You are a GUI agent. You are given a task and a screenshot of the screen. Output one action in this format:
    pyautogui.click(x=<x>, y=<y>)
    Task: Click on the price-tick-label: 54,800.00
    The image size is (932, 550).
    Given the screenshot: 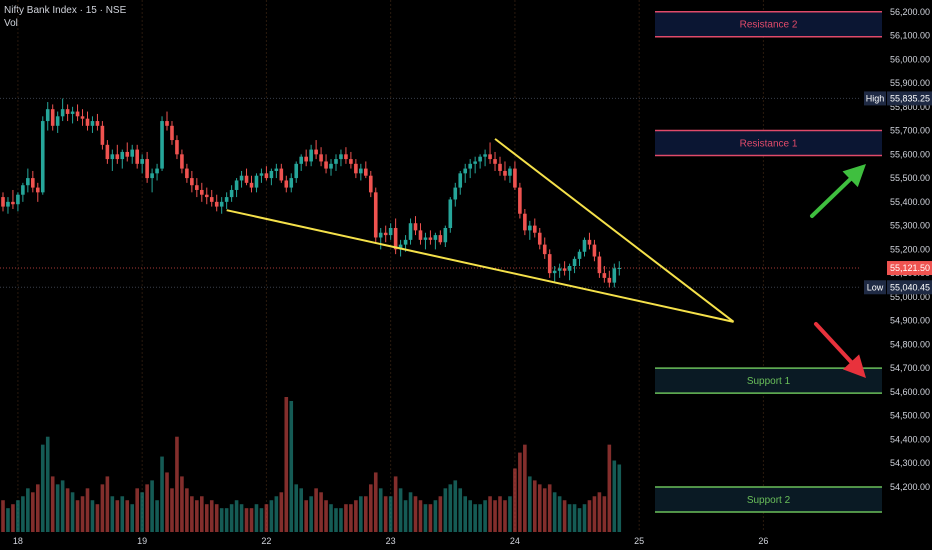 What is the action you would take?
    pyautogui.click(x=910, y=344)
    